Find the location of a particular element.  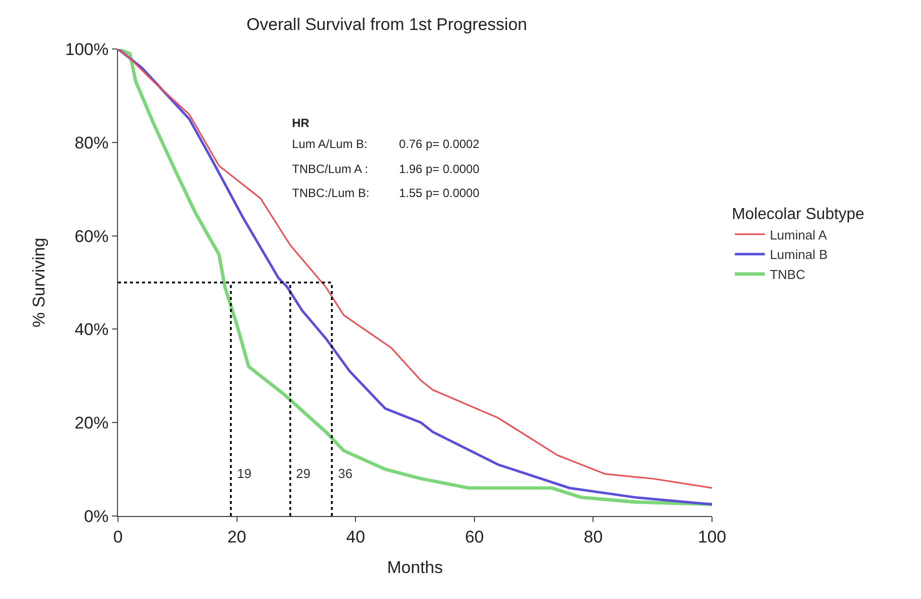

y-axis-title: % Surviving is located at coordinates (39, 283).